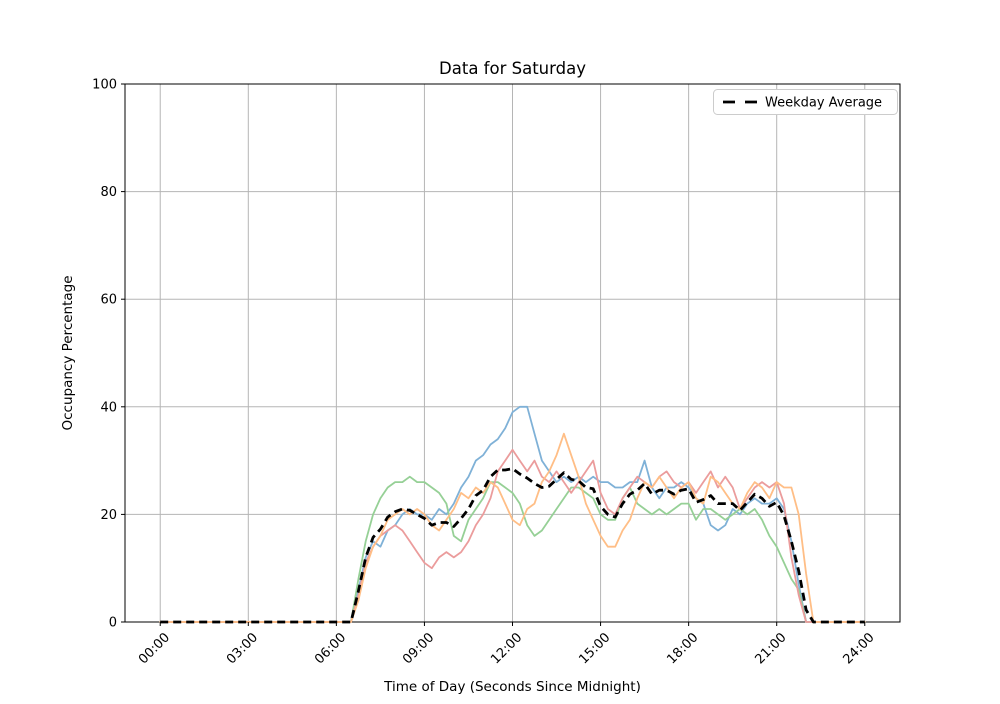 Image resolution: width=1000 pixels, height=704 pixels. What do you see at coordinates (242, 648) in the screenshot?
I see `x-tick-label: 03:00` at bounding box center [242, 648].